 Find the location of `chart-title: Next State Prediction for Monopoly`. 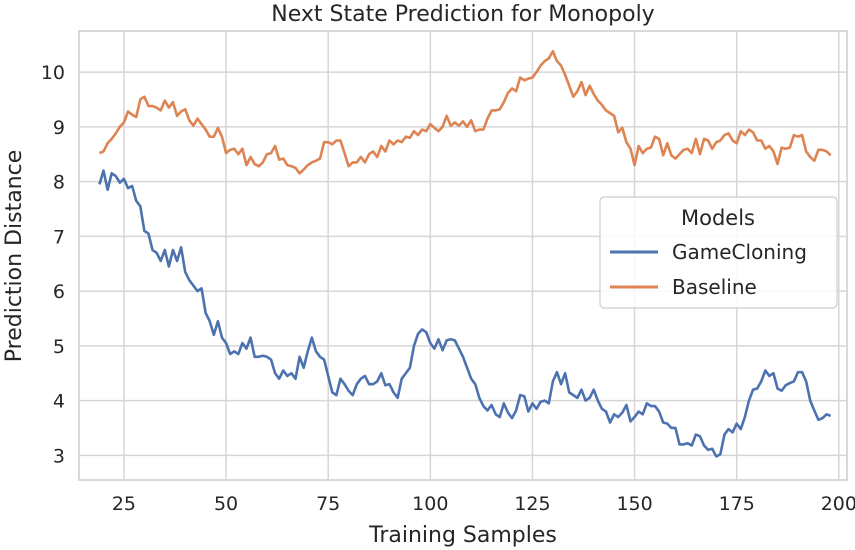

chart-title: Next State Prediction for Monopoly is located at coordinates (462, 14).